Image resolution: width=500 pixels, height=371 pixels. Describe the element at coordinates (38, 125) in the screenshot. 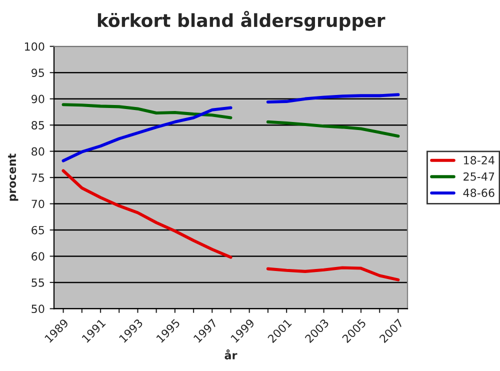

I see `y-tick-label: 85` at that location.